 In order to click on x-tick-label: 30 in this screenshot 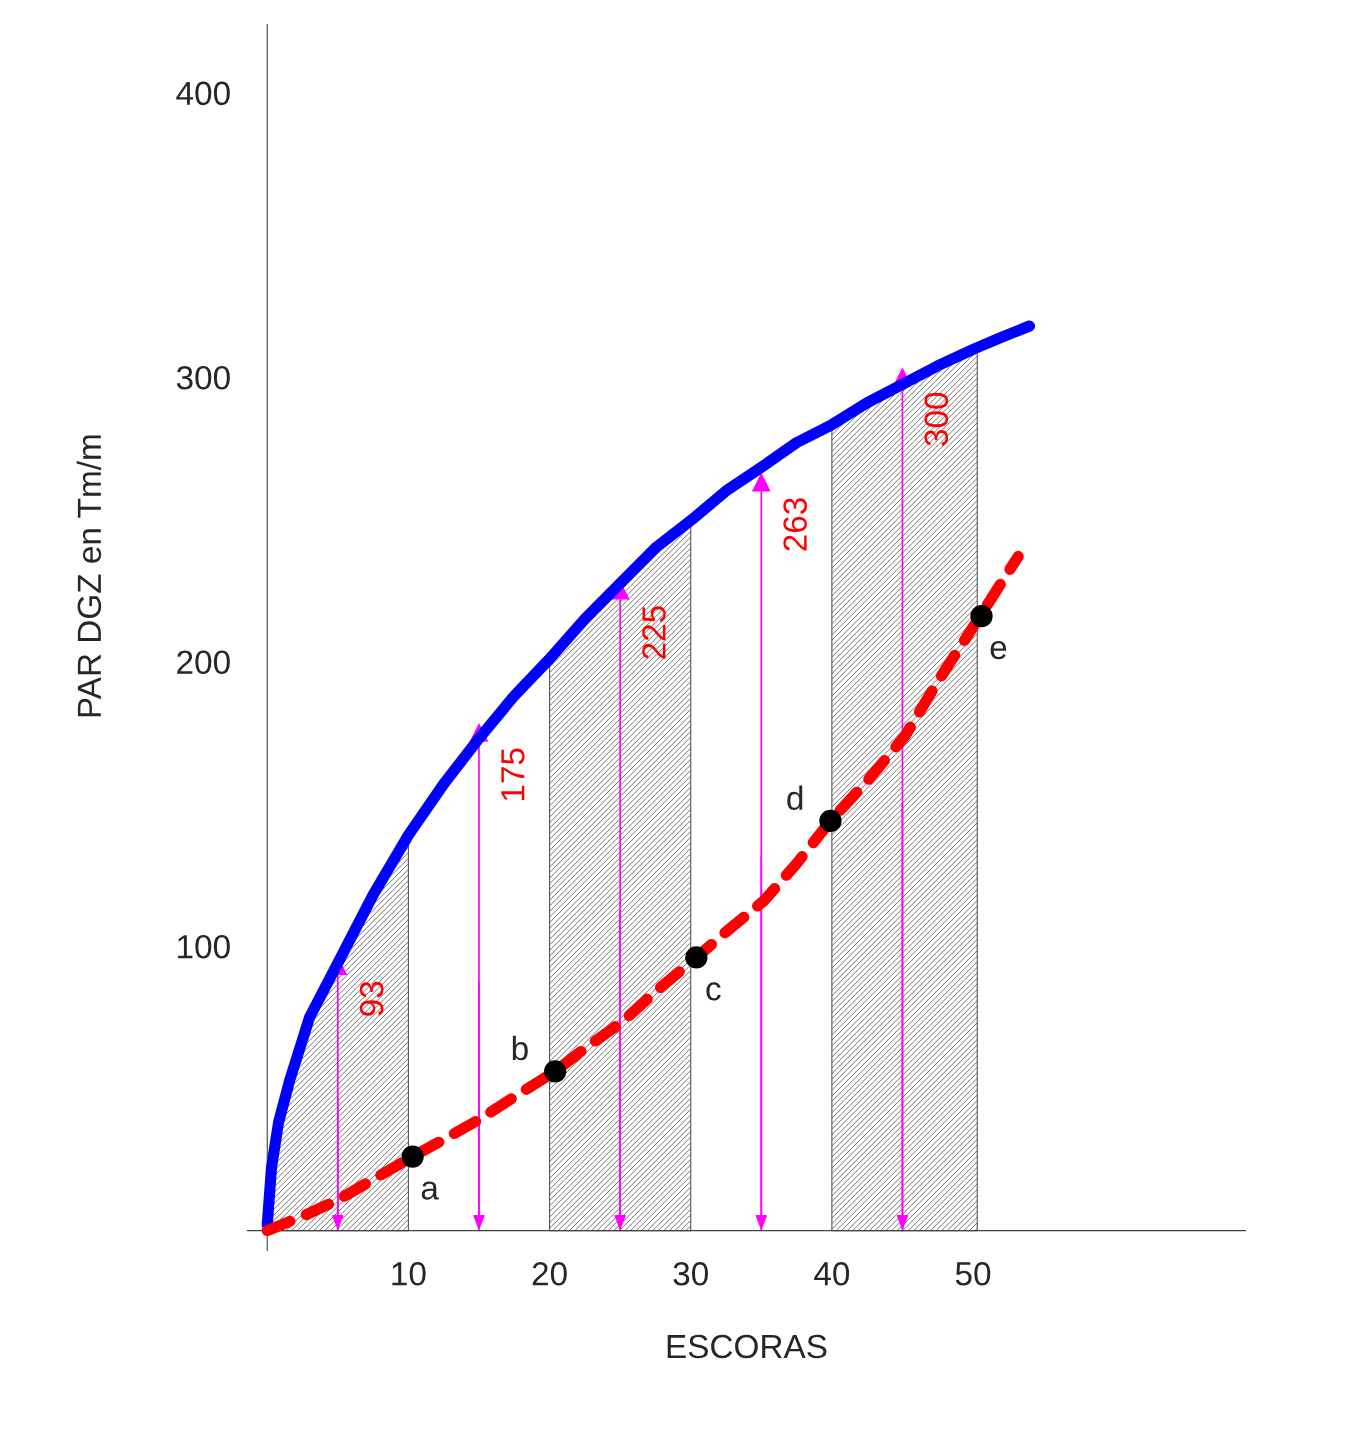, I will do `click(690, 1274)`.